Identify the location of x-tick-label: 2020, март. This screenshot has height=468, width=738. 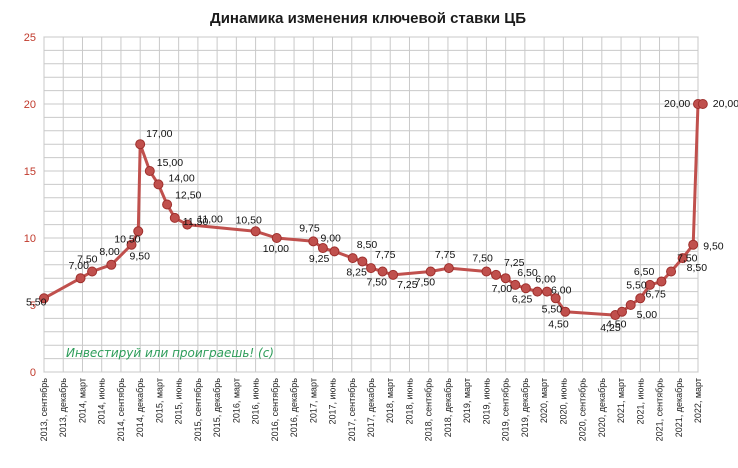
(544, 400).